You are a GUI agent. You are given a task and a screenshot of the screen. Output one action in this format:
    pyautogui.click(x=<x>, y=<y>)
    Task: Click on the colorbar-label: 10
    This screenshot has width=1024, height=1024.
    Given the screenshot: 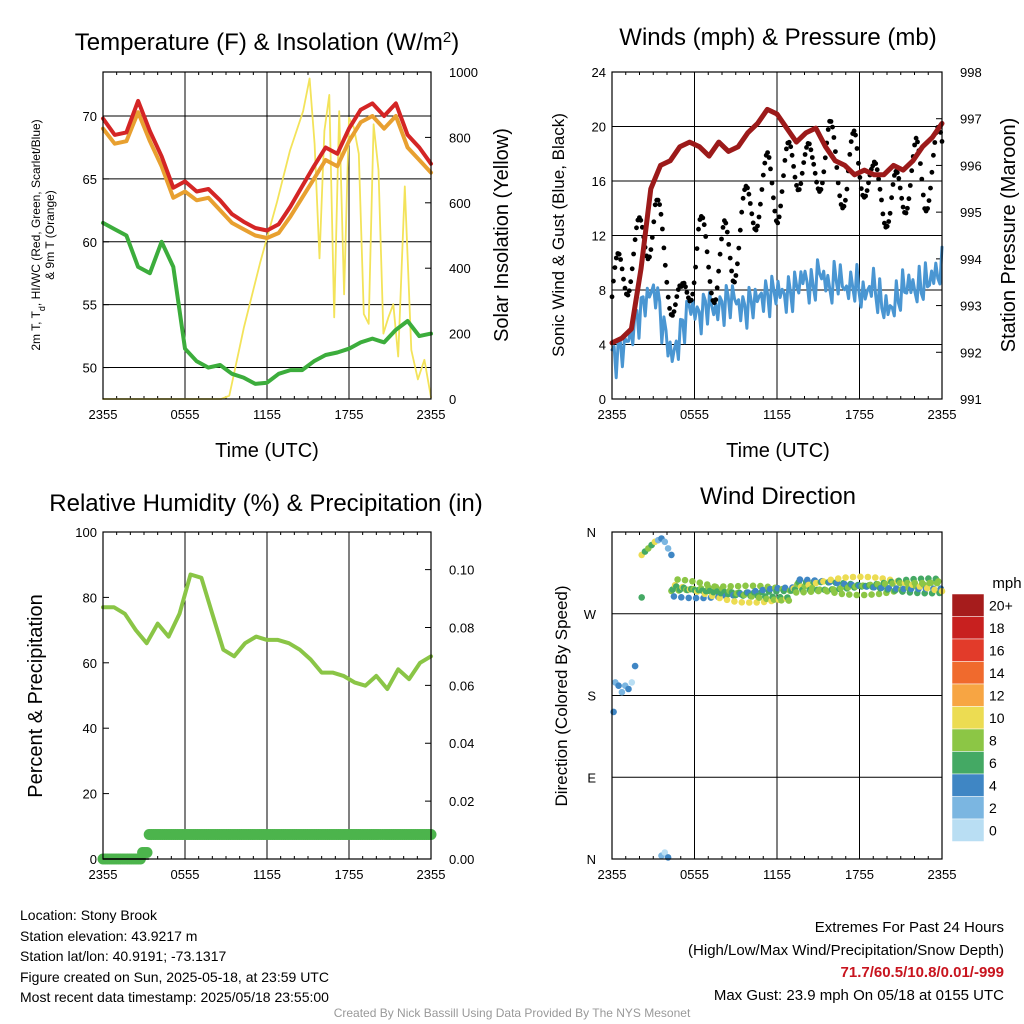 What is the action you would take?
    pyautogui.click(x=997, y=718)
    